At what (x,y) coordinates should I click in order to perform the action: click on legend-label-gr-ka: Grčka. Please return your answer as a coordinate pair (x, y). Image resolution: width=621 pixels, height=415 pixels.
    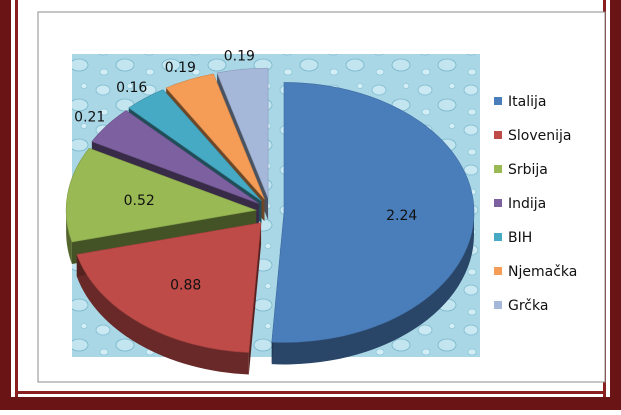
    Looking at the image, I should click on (528, 306).